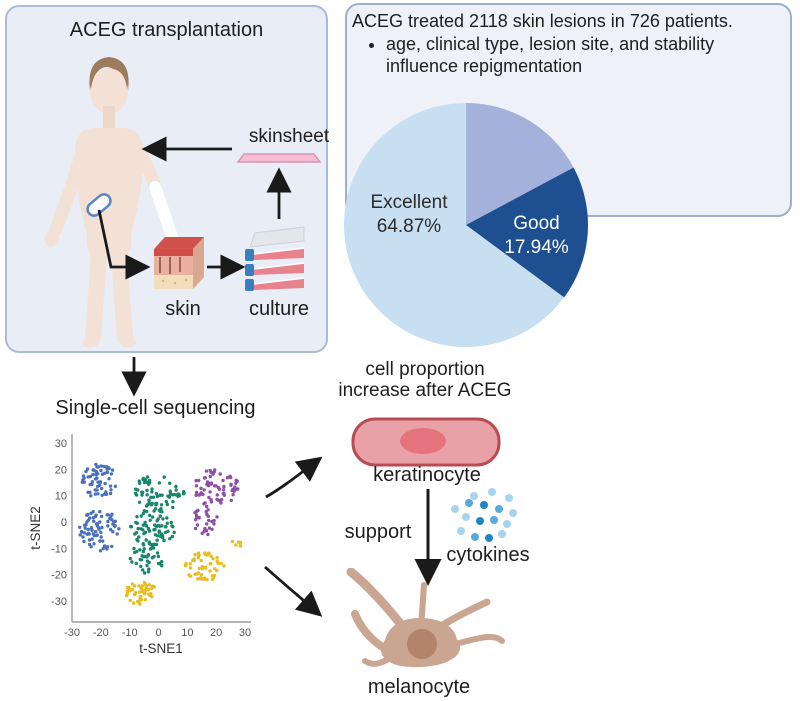 Image resolution: width=800 pixels, height=701 pixels. I want to click on right-leg, so click(96, 292).